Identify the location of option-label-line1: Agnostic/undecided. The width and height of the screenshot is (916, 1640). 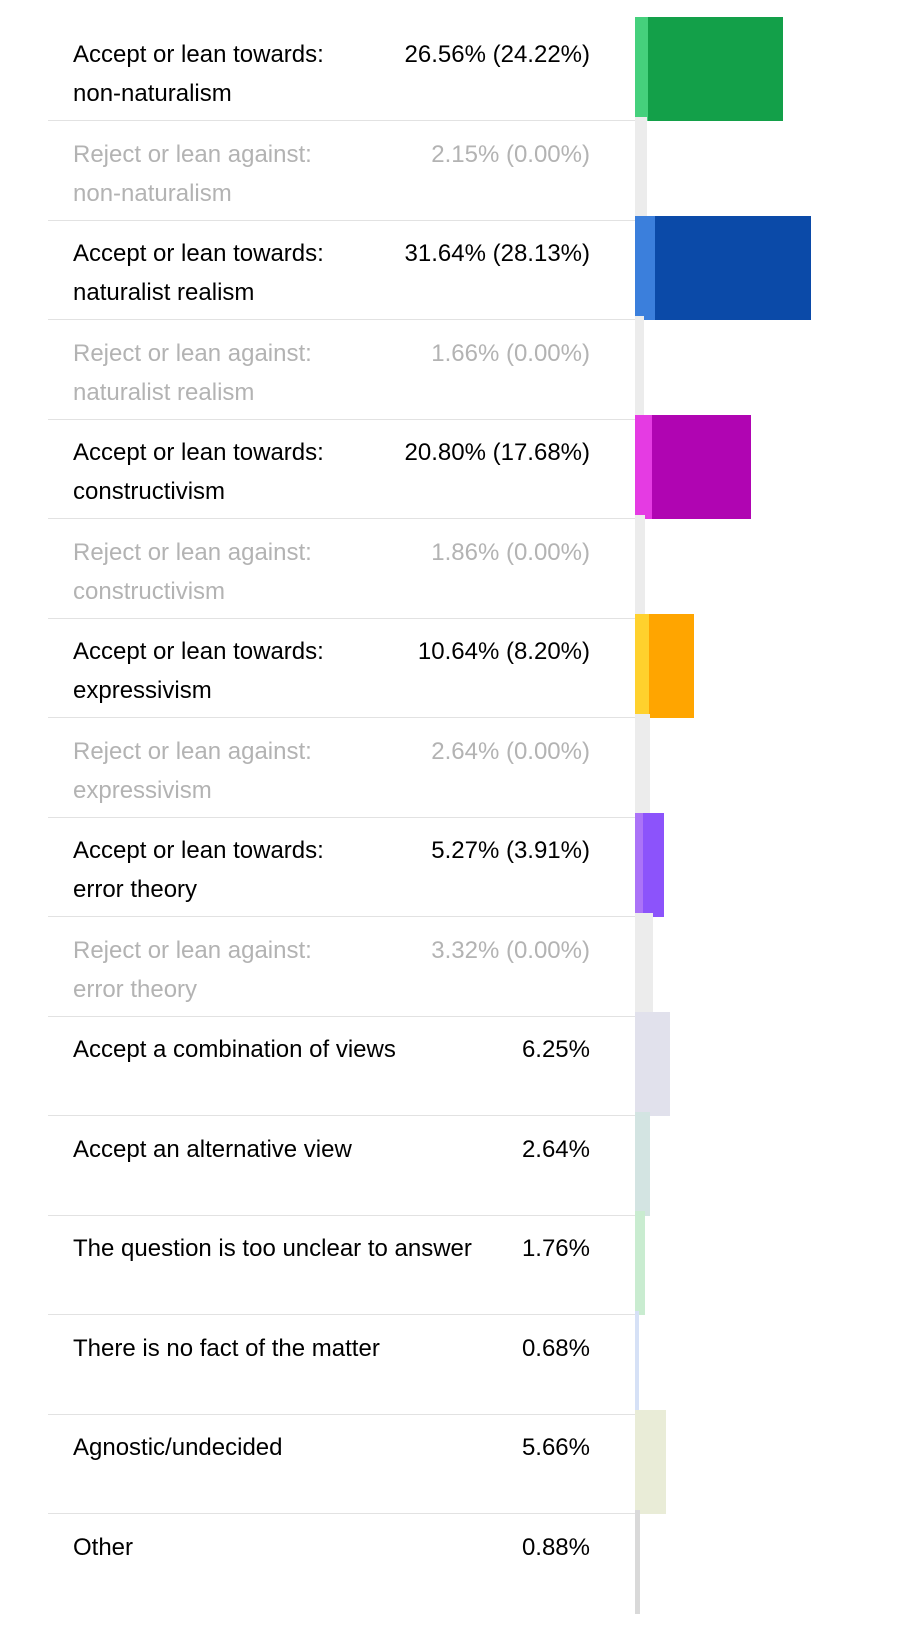
(178, 1447).